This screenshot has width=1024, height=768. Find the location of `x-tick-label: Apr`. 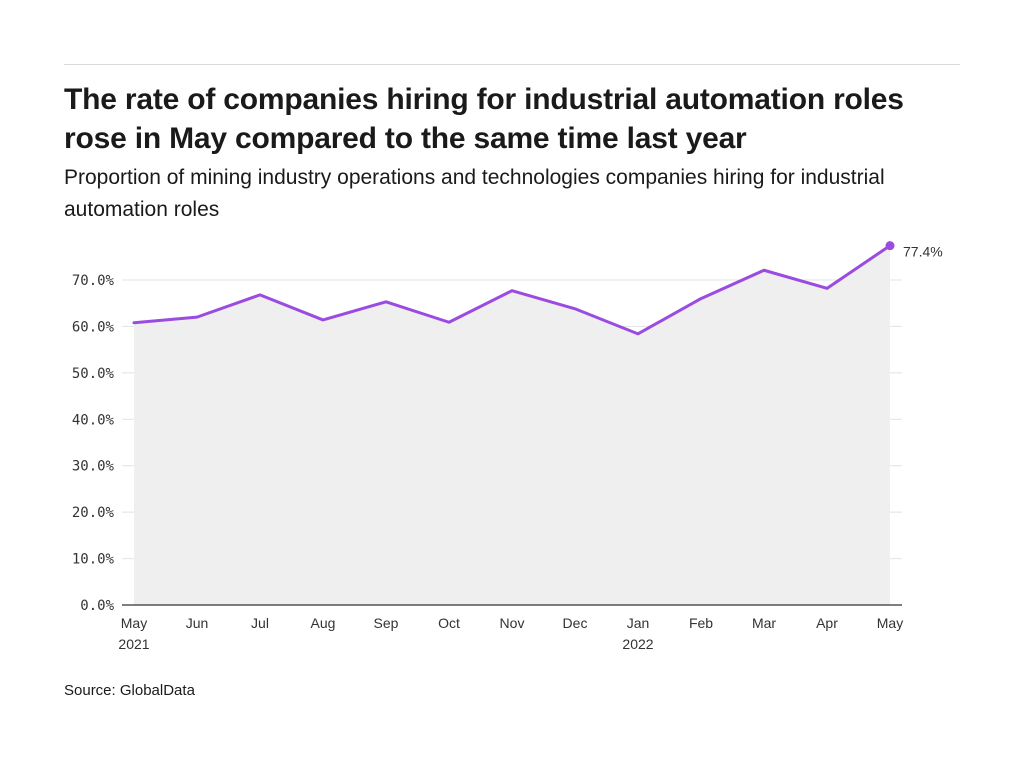

x-tick-label: Apr is located at coordinates (827, 623).